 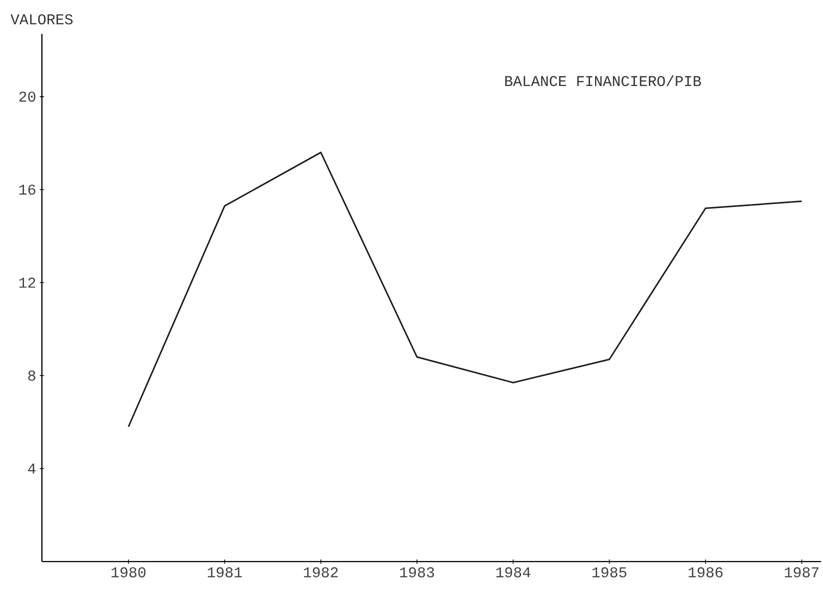 What do you see at coordinates (129, 572) in the screenshot?
I see `x-tick-label: 1980` at bounding box center [129, 572].